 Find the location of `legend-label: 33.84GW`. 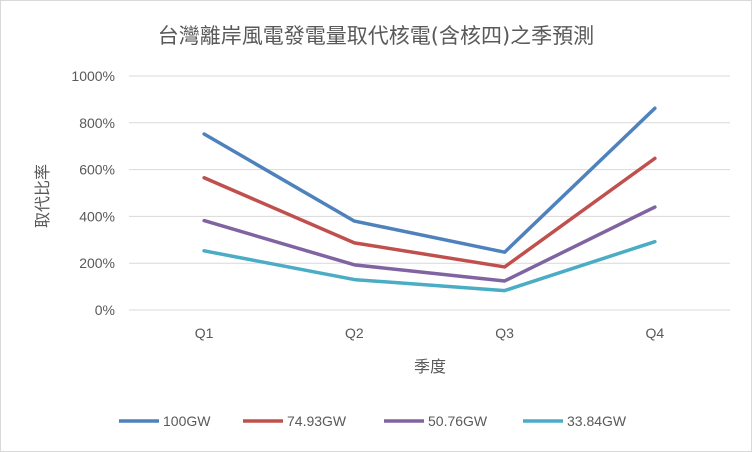

legend-label: 33.84GW is located at coordinates (597, 421).